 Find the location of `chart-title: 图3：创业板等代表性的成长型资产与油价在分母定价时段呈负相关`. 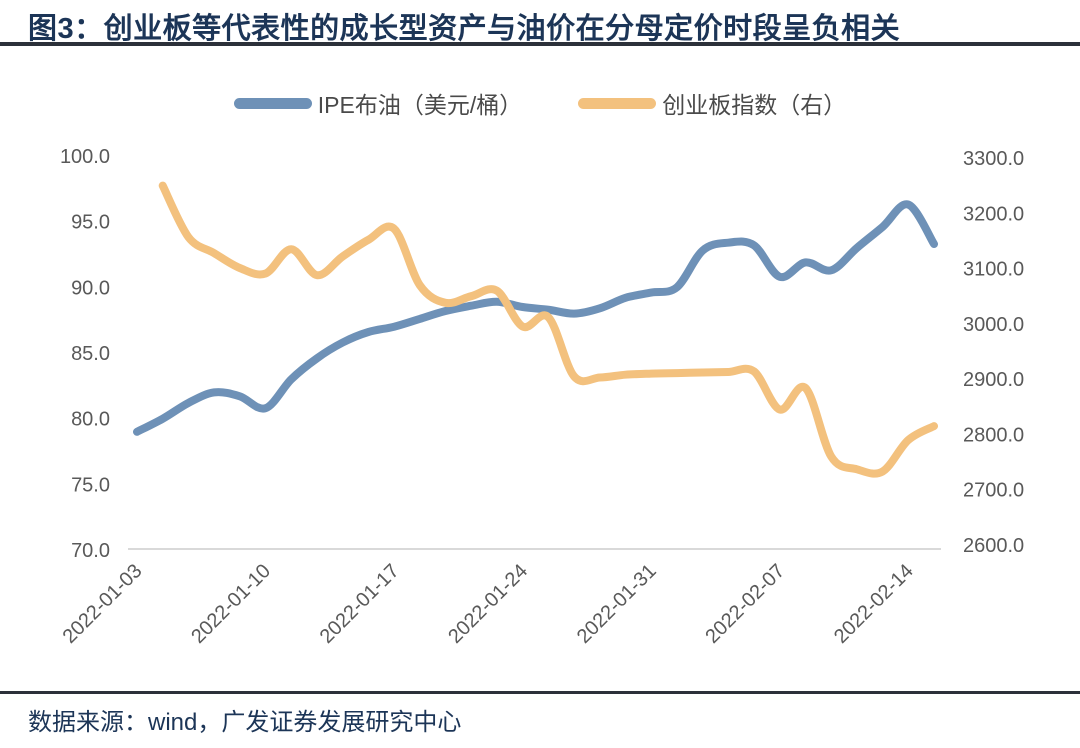

chart-title: 图3：创业板等代表性的成长型资产与油价在分母定价时段呈负相关 is located at coordinates (464, 29).